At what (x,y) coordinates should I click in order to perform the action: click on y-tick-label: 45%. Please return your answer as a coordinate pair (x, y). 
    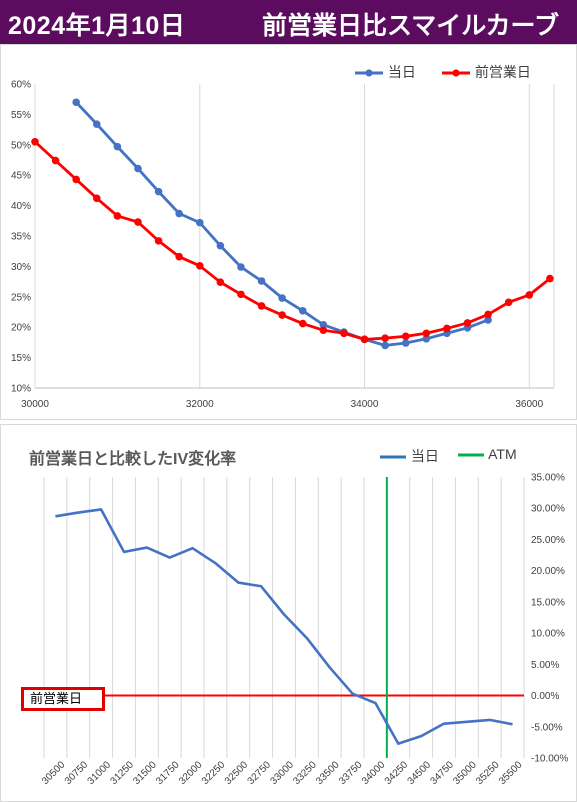
    Looking at the image, I should click on (21, 176).